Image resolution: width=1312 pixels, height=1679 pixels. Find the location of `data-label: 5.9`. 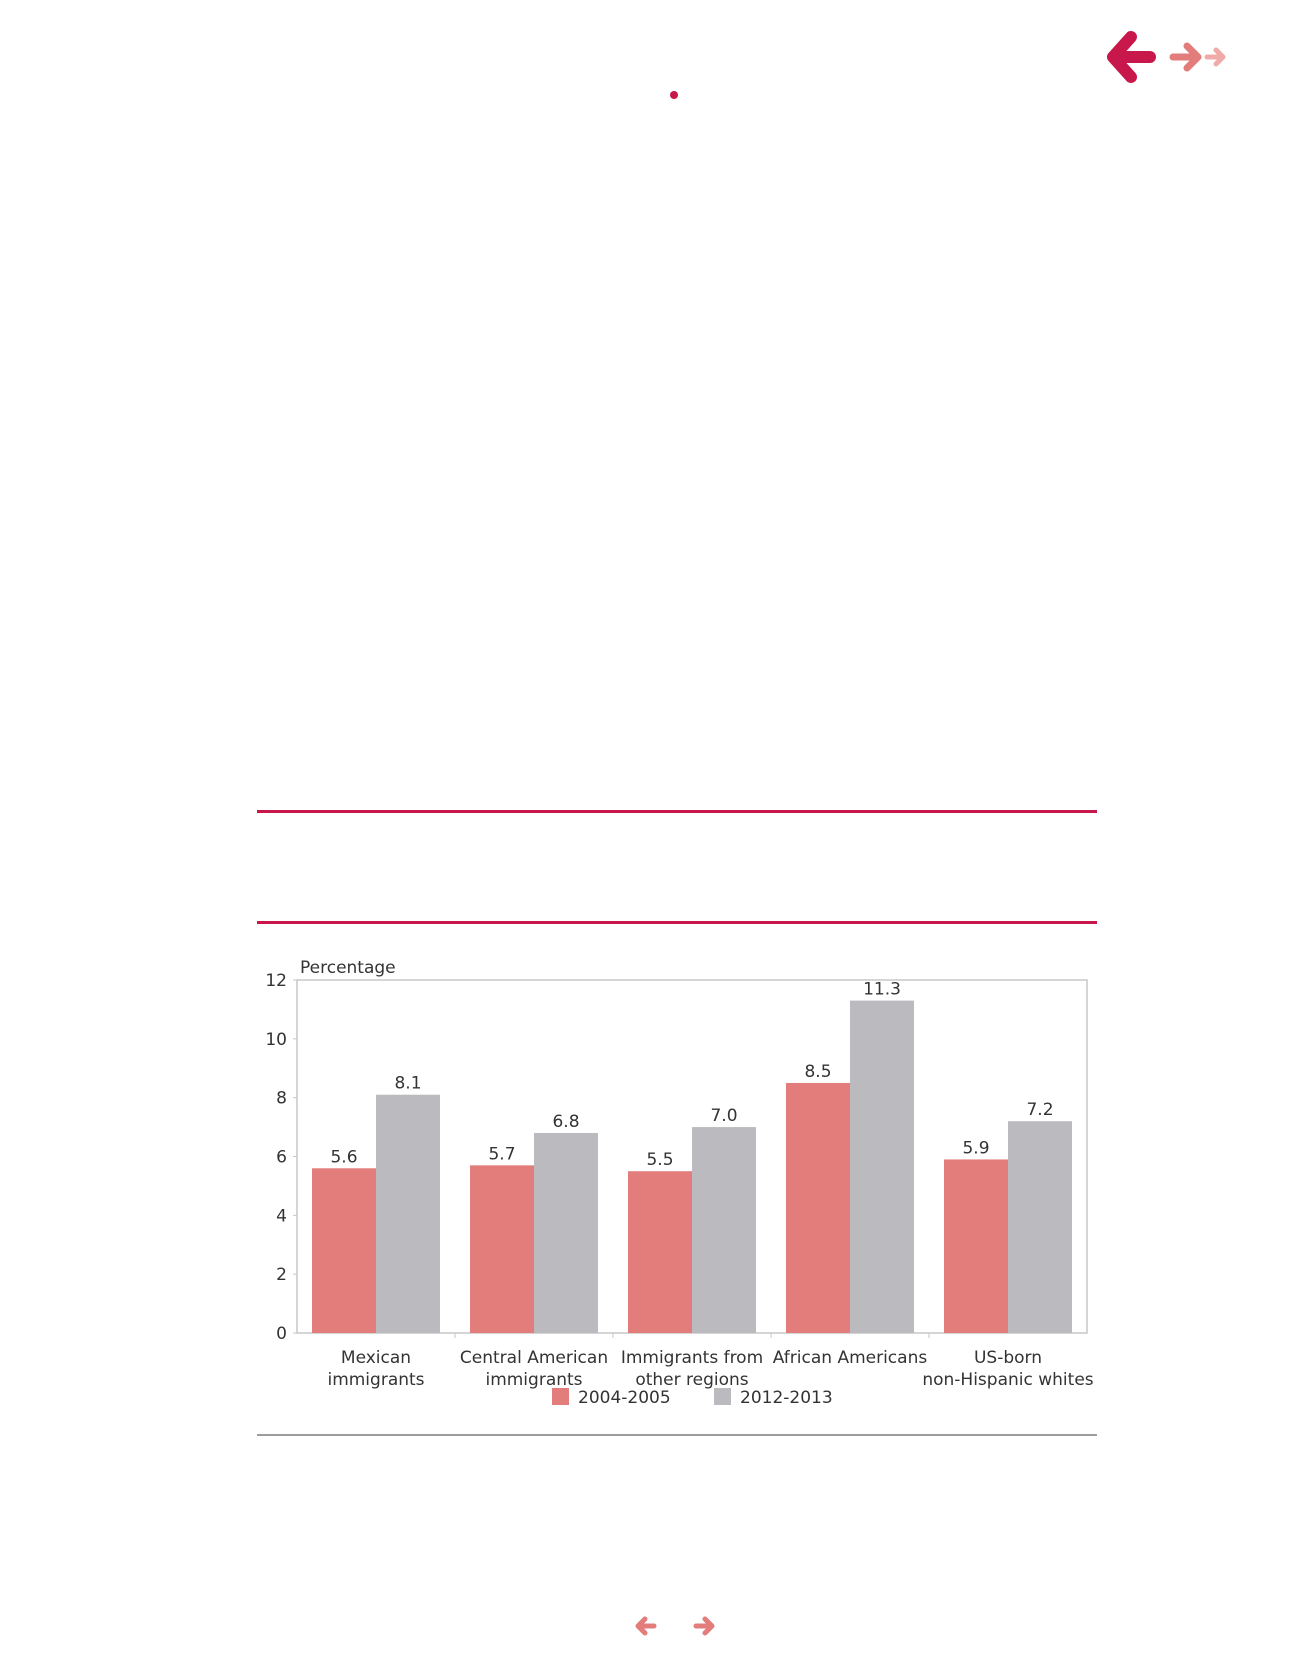

data-label: 5.9 is located at coordinates (975, 1148).